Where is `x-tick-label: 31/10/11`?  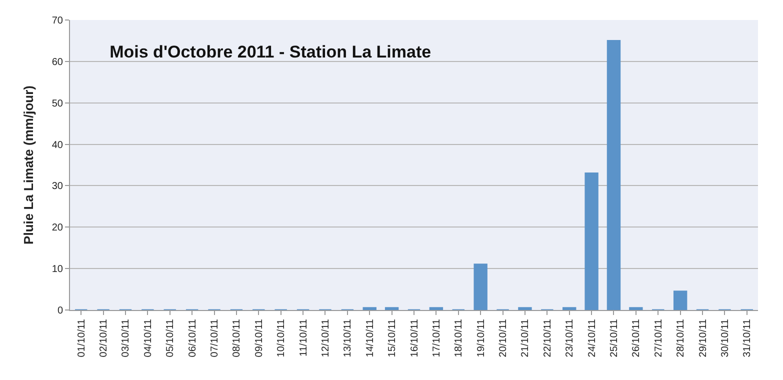 x-tick-label: 31/10/11 is located at coordinates (748, 338).